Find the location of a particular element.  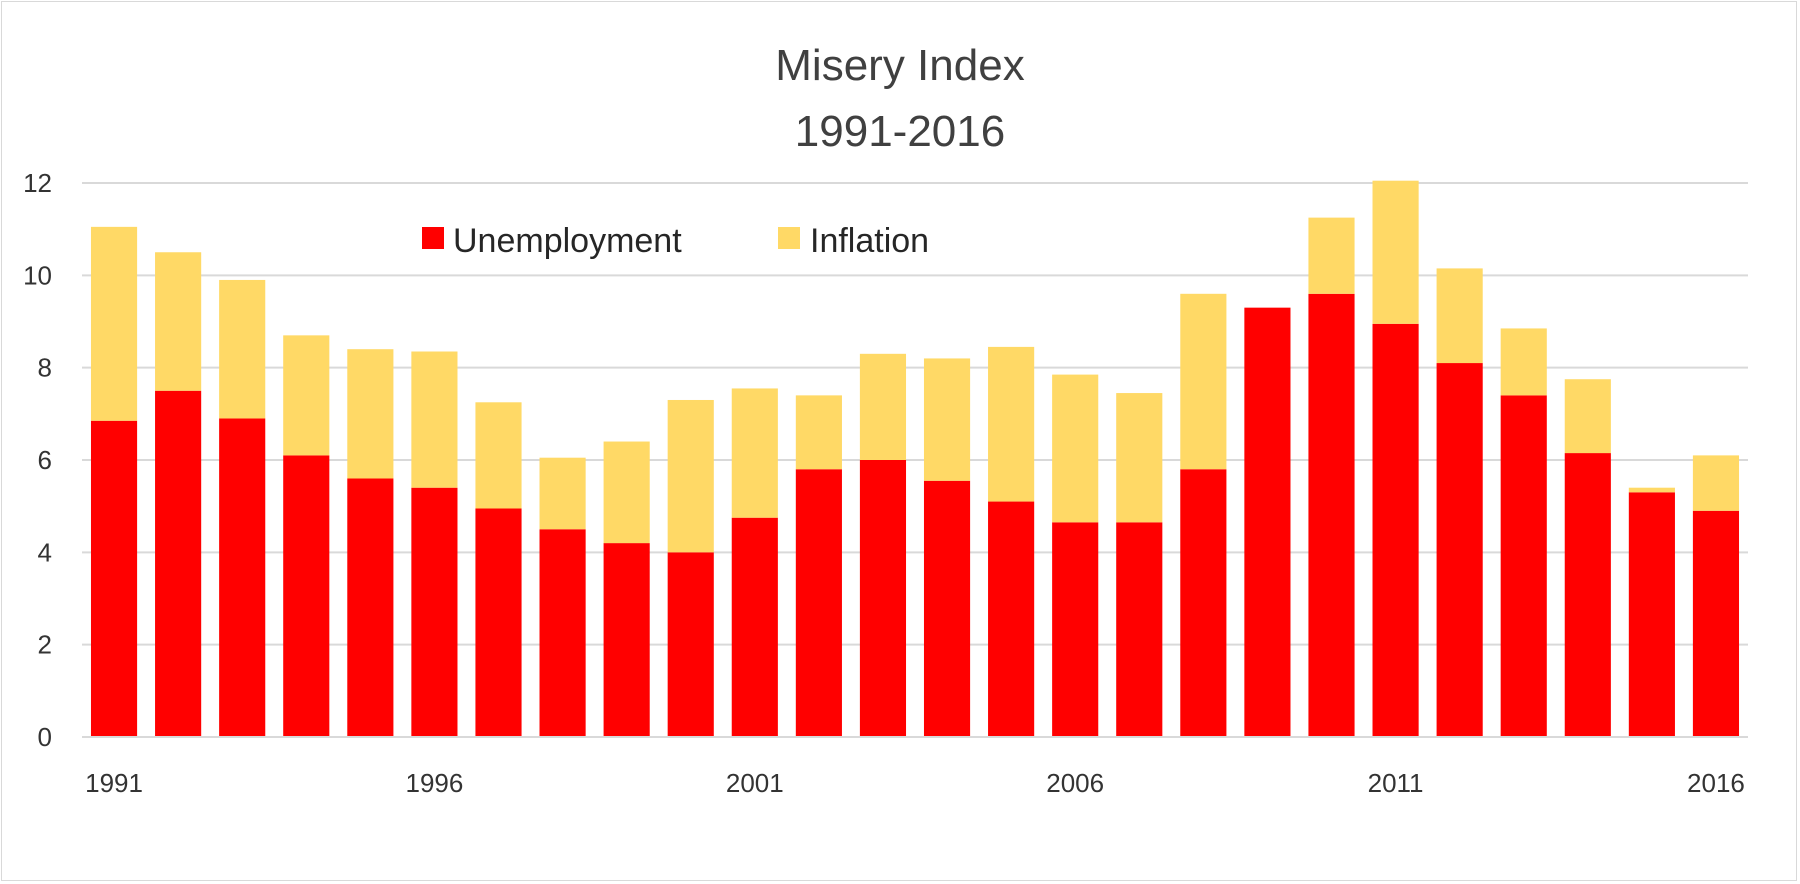

bar-unemployment-2014 is located at coordinates (1587, 595).